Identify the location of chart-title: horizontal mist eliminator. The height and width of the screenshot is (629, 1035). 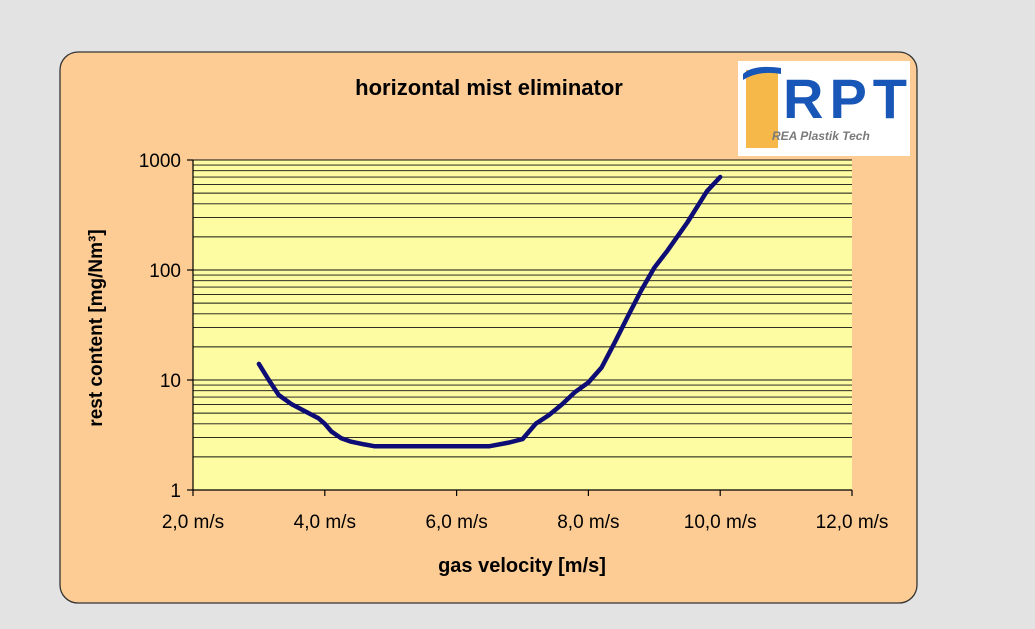
(489, 87).